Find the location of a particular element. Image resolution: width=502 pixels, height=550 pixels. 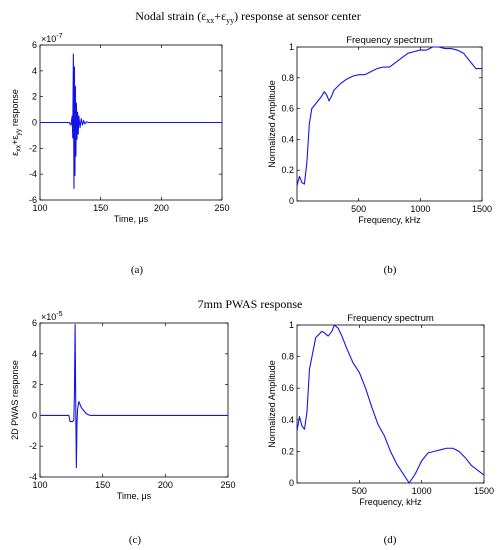

series-line-c is located at coordinates (134, 396).